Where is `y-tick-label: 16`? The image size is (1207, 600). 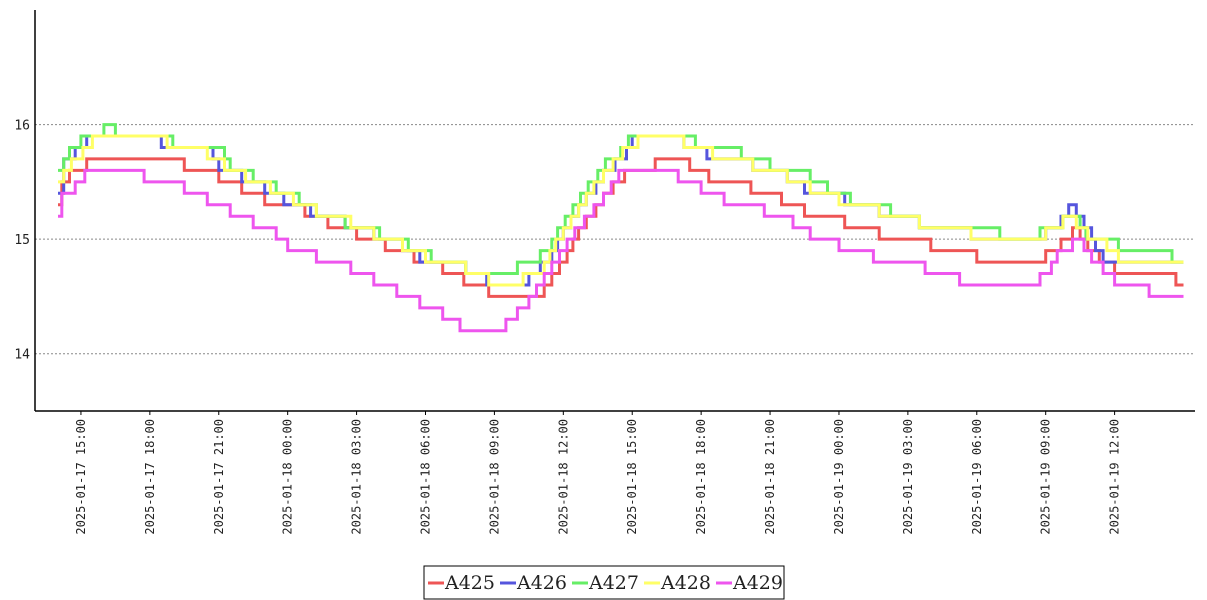
y-tick-label: 16 is located at coordinates (22, 126).